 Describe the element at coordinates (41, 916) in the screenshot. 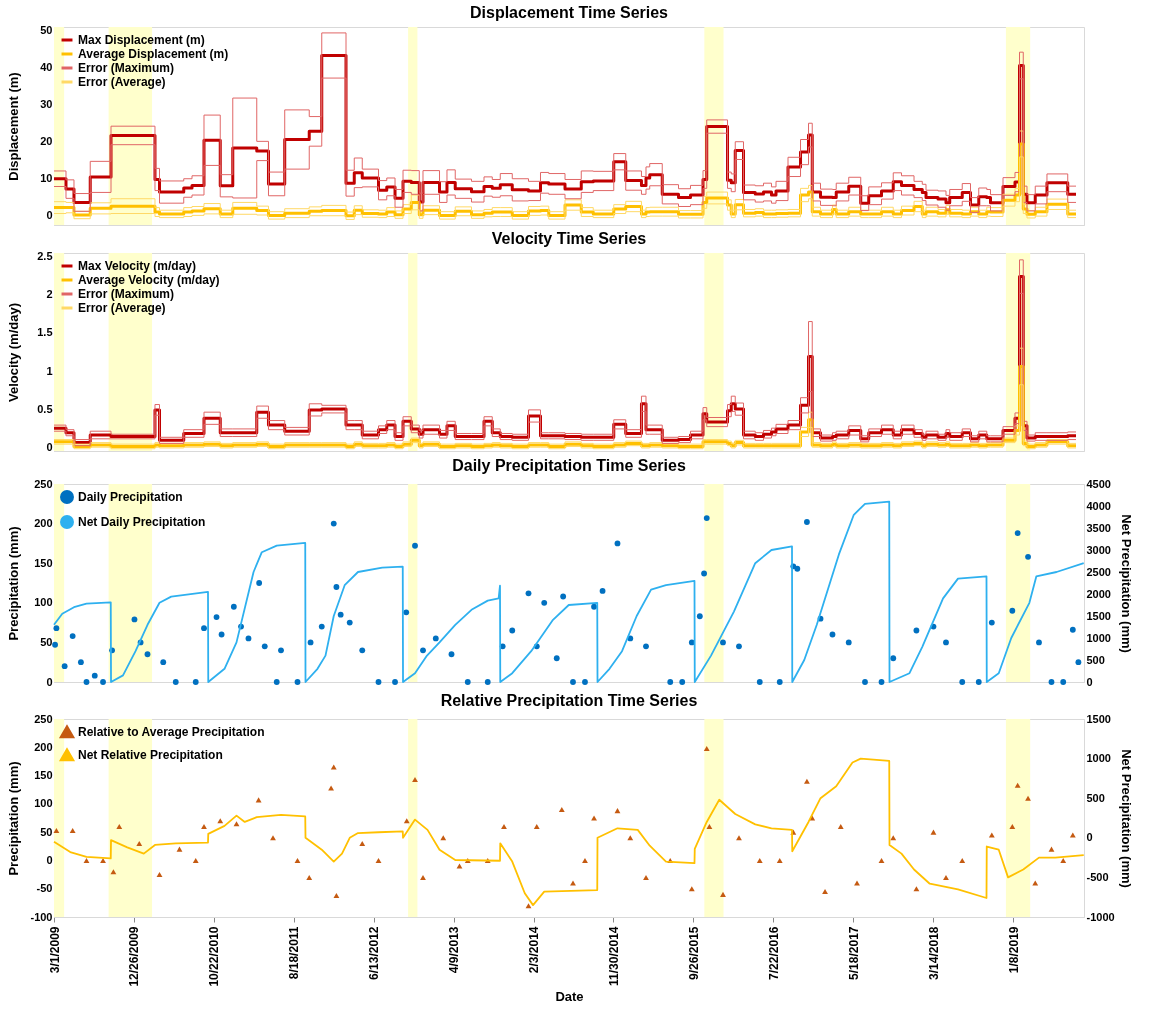

I see `y-tick-label: -100` at that location.